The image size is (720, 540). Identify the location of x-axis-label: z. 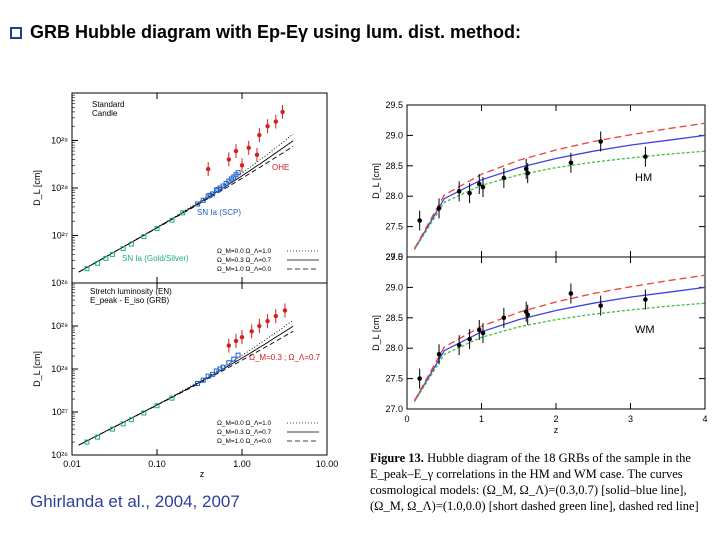
(556, 430).